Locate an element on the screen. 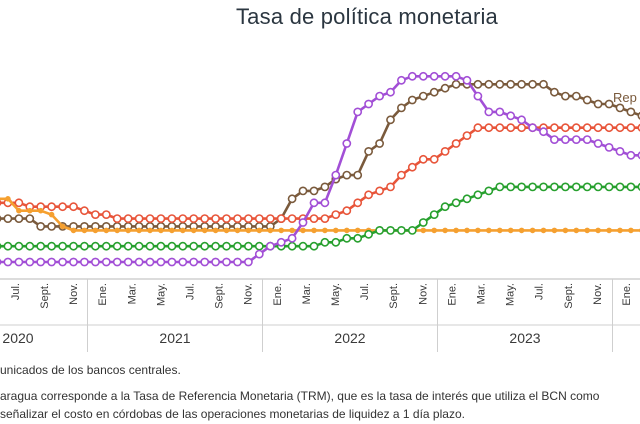 The image size is (640, 424). x-year-label: 2022 is located at coordinates (349, 338).